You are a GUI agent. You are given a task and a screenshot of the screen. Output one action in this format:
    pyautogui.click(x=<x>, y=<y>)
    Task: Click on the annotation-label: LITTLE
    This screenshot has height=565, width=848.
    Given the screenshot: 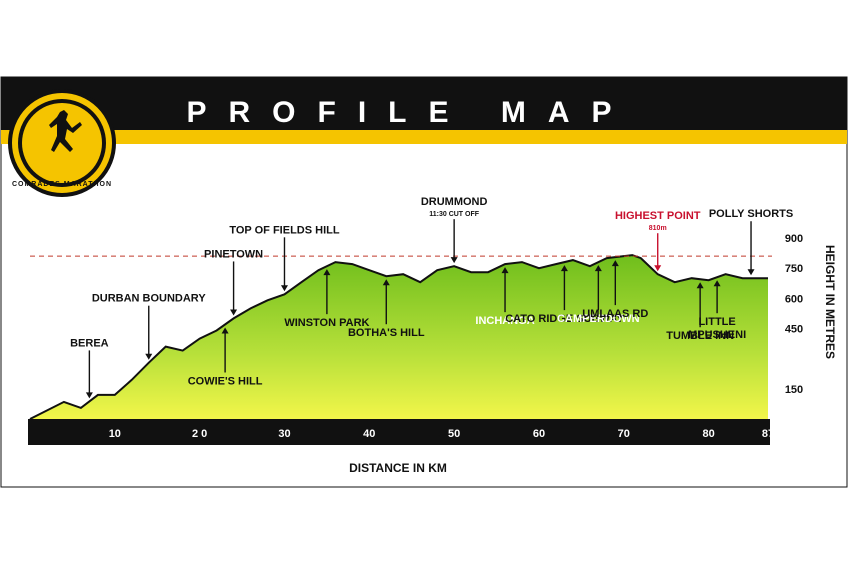 What is the action you would take?
    pyautogui.click(x=716, y=322)
    